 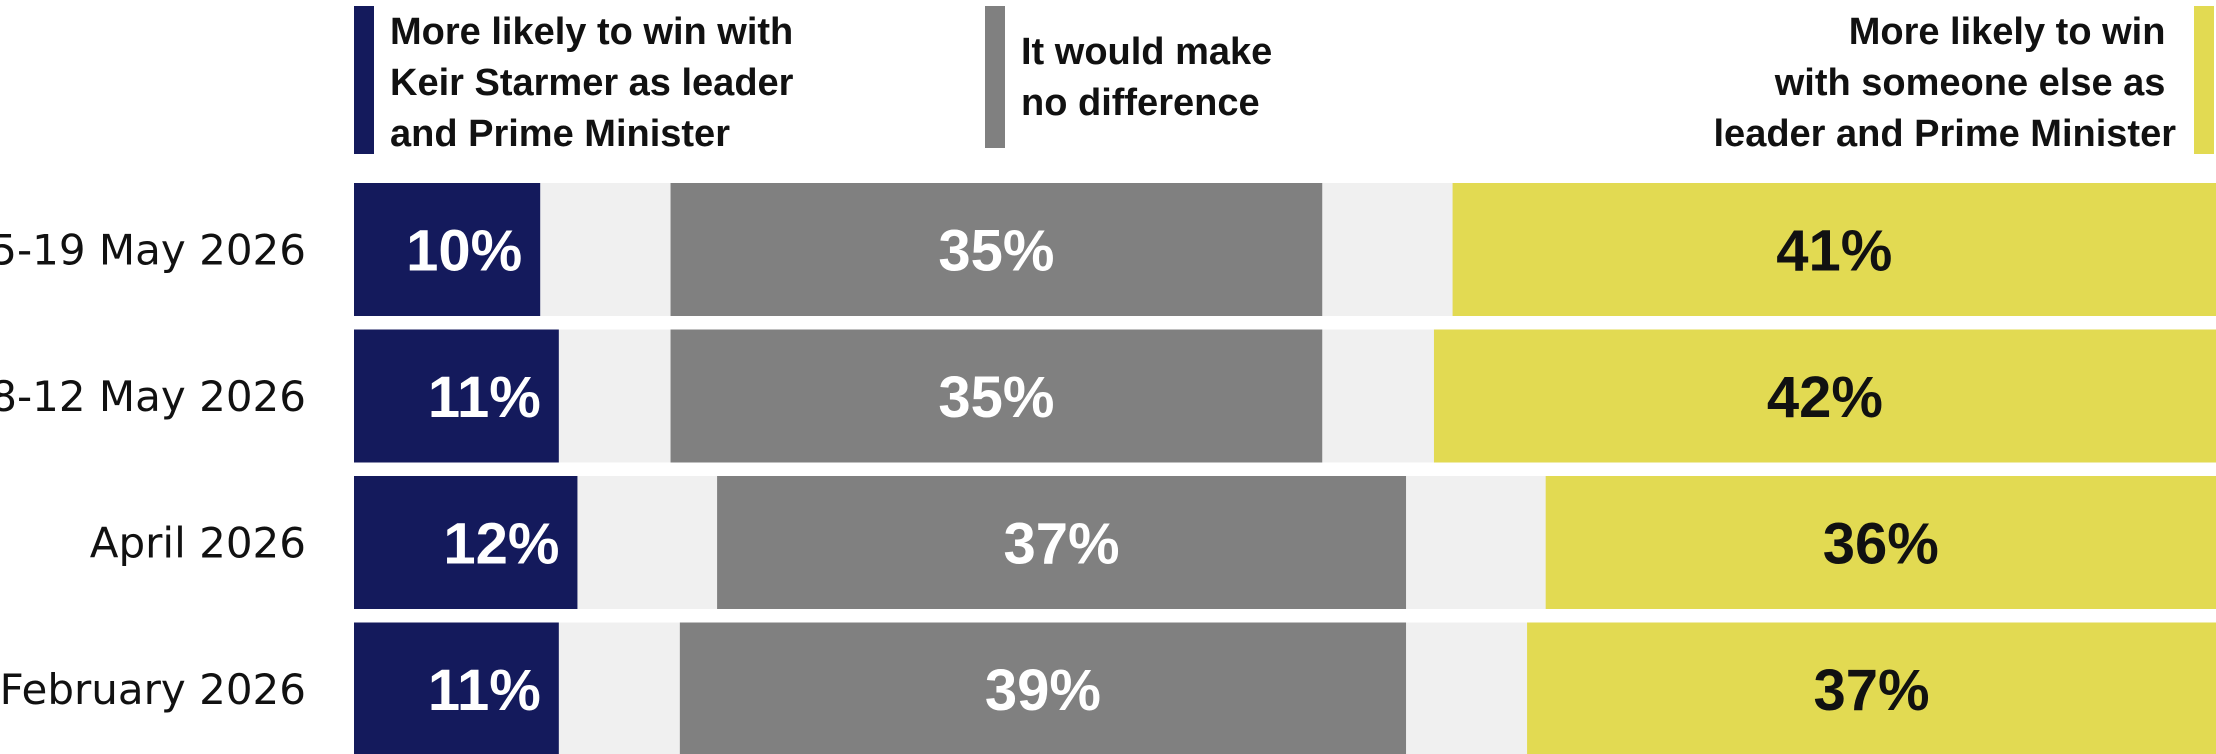 What do you see at coordinates (2204, 80) in the screenshot?
I see `legend-swatch-someone-else` at bounding box center [2204, 80].